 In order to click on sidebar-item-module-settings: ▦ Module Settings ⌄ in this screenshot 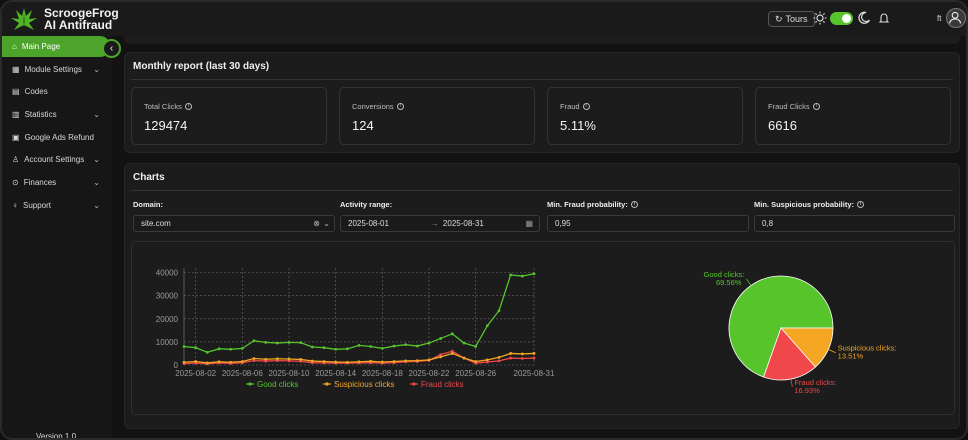, I will do `click(57, 69)`.